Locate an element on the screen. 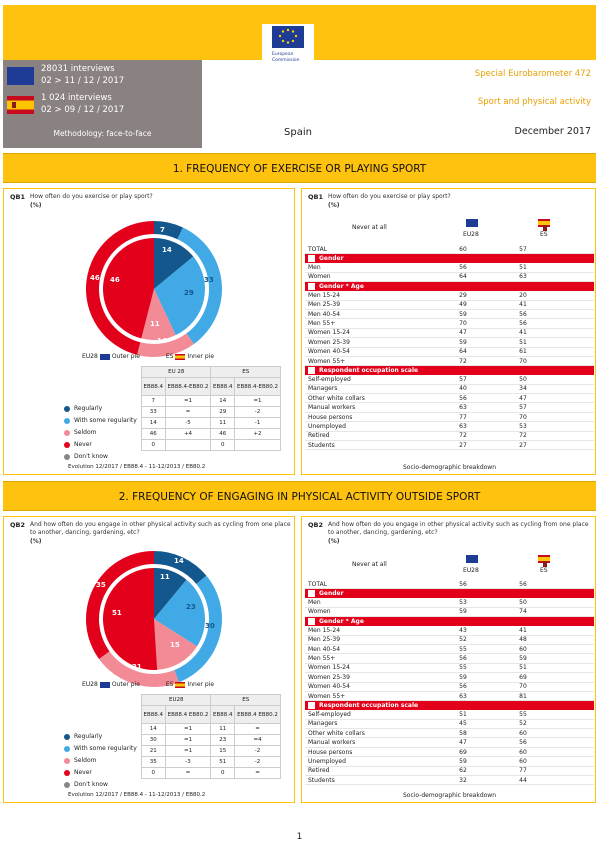 The width and height of the screenshot is (599, 848). table-row: Men 55+ 70 56 is located at coordinates (449, 324).